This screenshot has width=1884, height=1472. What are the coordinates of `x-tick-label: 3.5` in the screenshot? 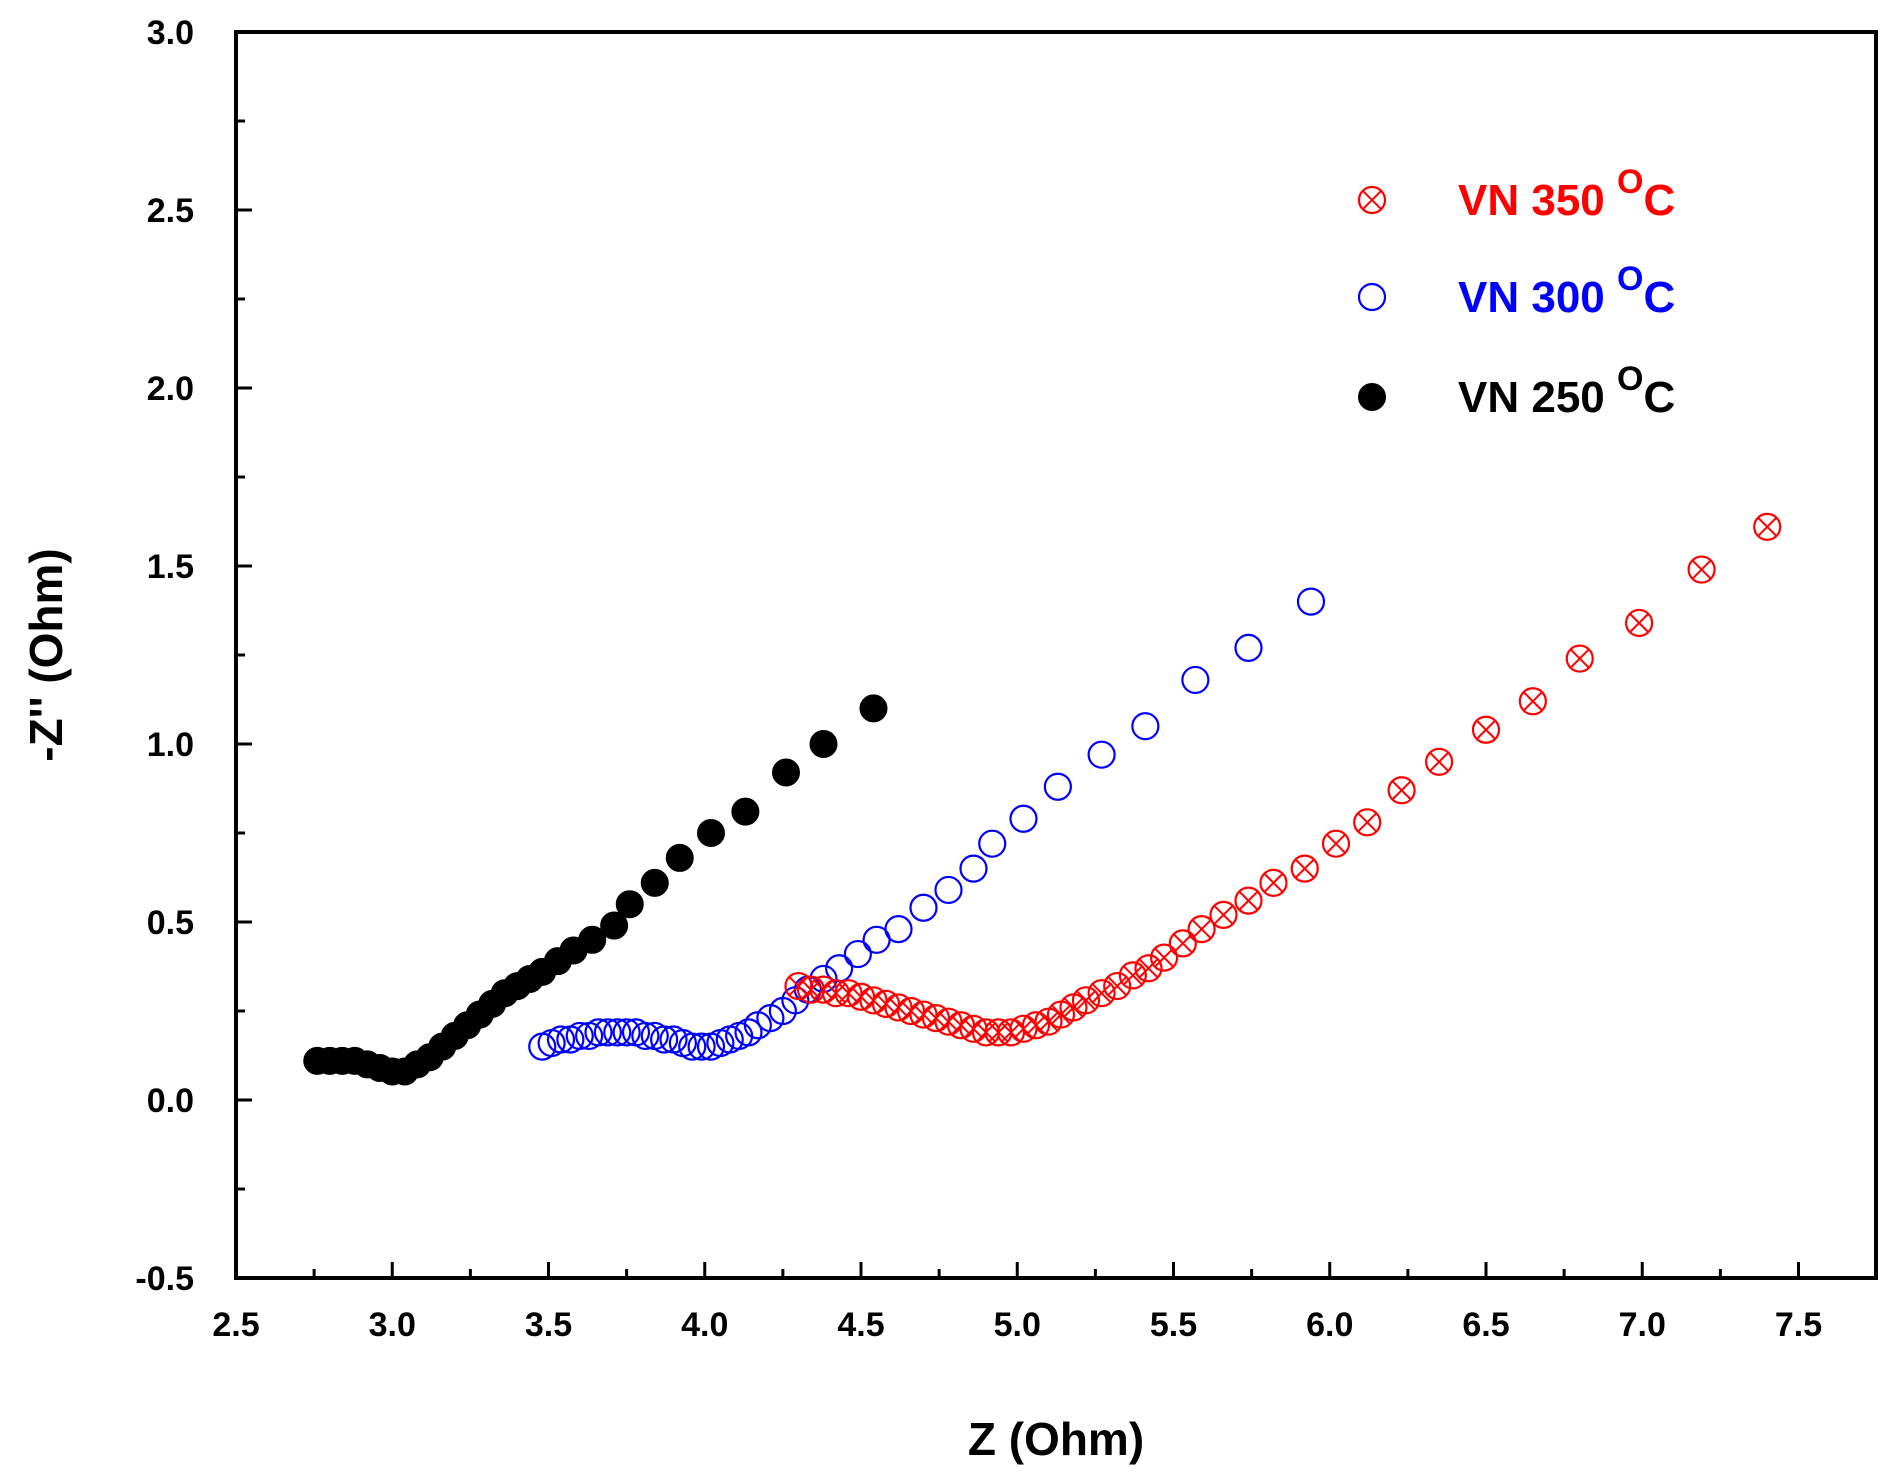 It's located at (548, 1325).